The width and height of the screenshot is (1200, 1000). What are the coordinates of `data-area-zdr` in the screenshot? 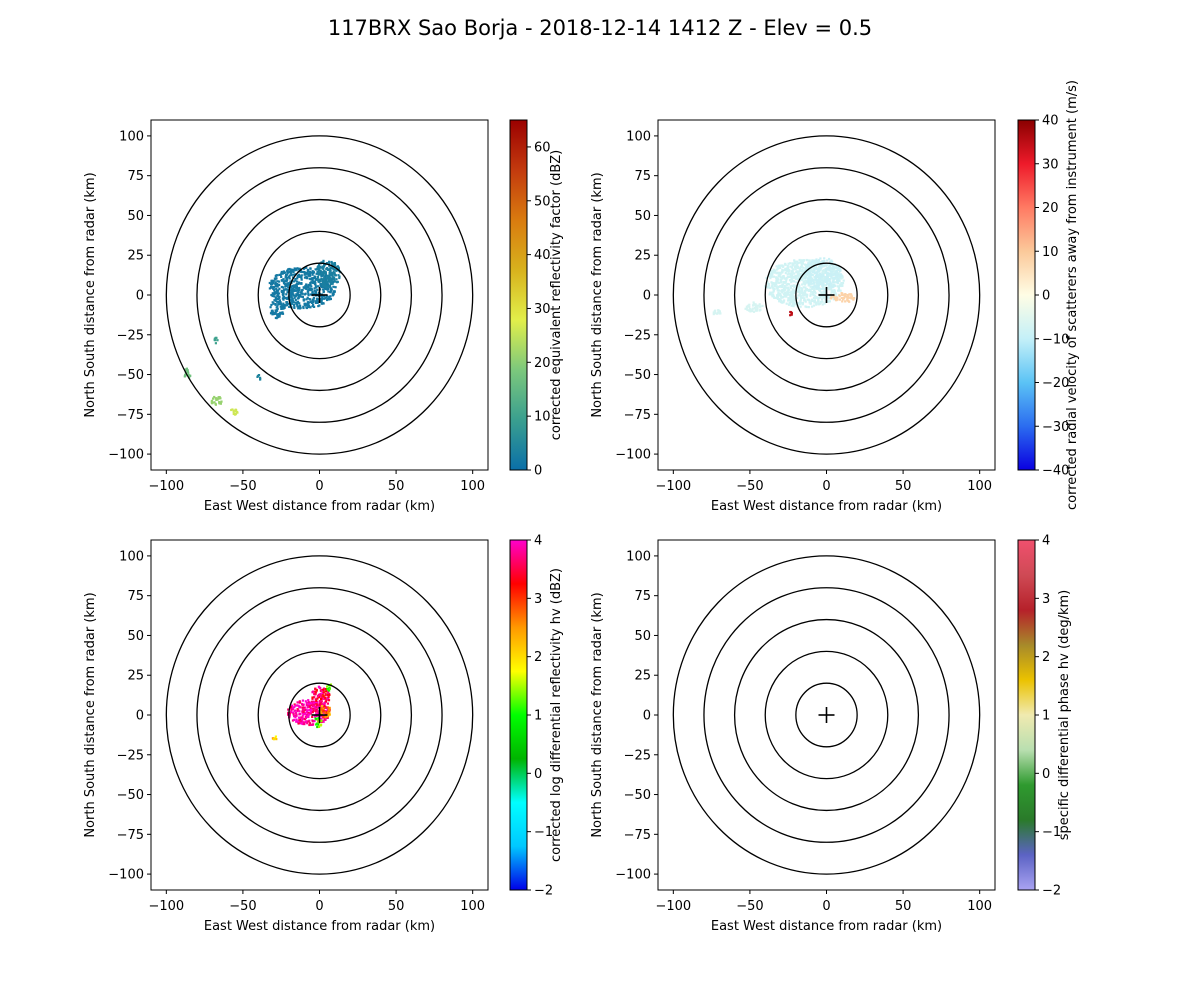 It's located at (319, 715).